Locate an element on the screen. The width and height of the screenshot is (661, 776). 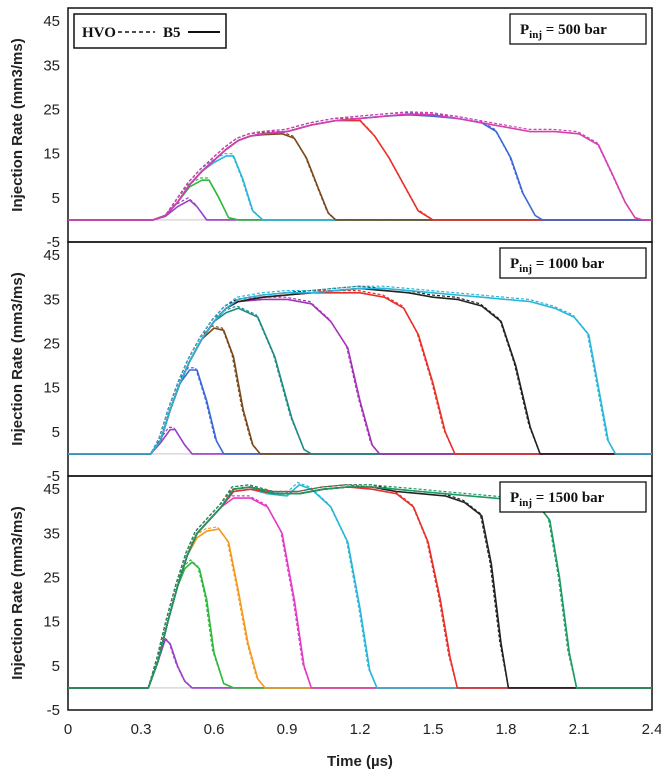
pressure-label-value: = 500 bar is located at coordinates (574, 30).